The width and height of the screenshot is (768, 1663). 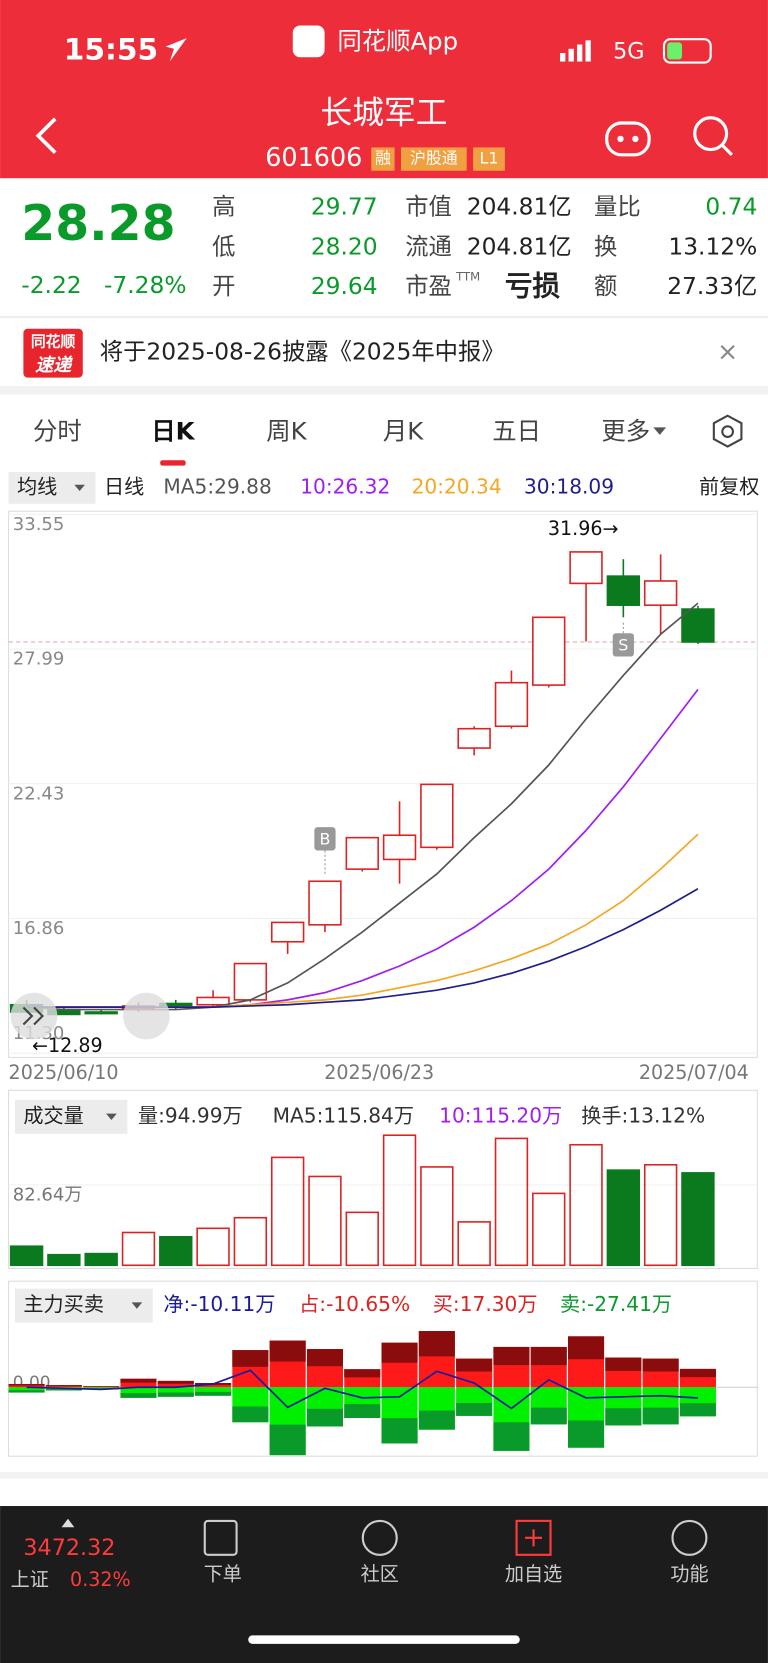 What do you see at coordinates (146, 1016) in the screenshot?
I see `zoom-button` at bounding box center [146, 1016].